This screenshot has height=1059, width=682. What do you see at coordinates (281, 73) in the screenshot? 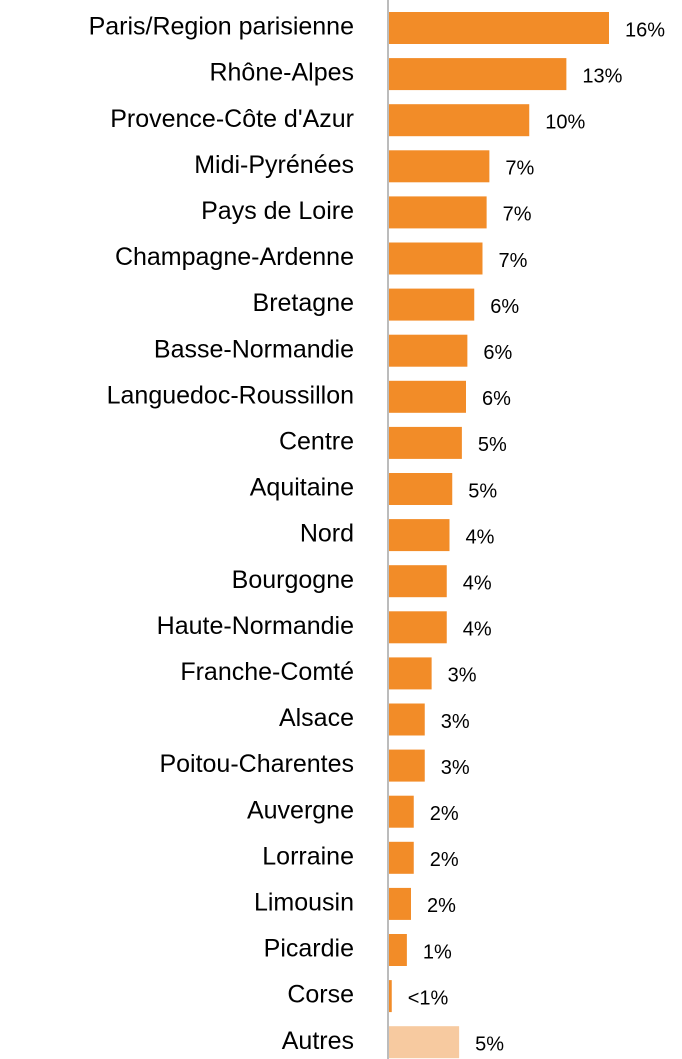
I see `category-label: Rhône-Alpes` at bounding box center [281, 73].